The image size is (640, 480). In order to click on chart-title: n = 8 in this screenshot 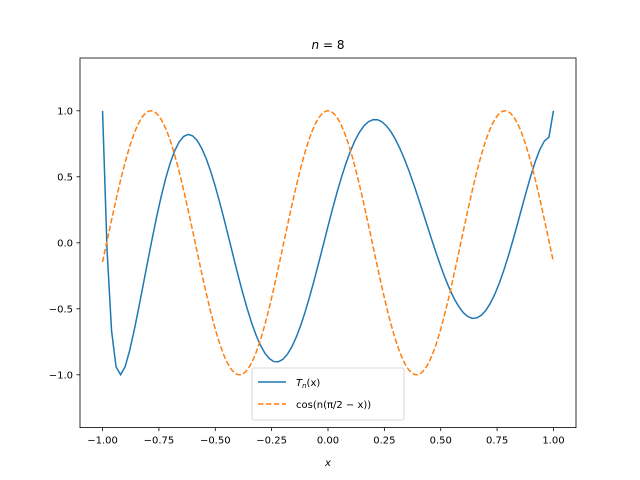, I will do `click(328, 45)`.